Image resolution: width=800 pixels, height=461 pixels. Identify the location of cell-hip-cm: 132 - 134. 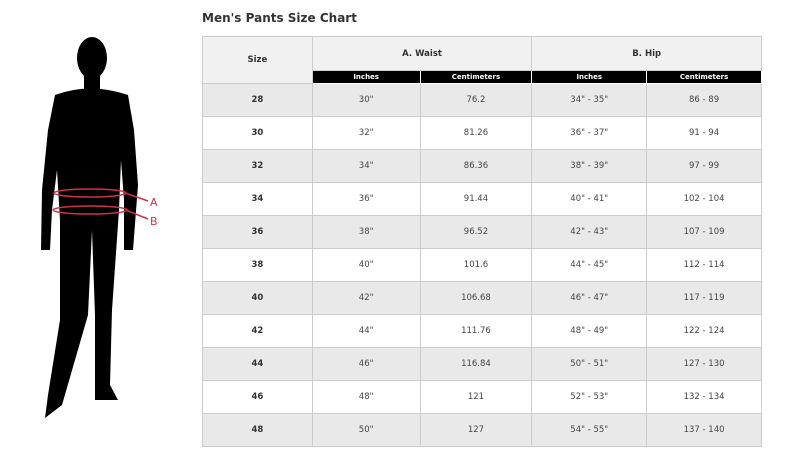
(704, 397).